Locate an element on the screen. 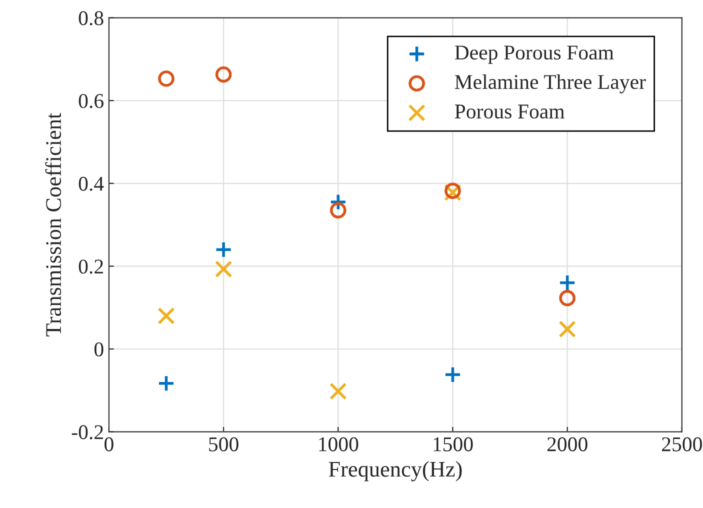 Image resolution: width=703 pixels, height=508 pixels. y-tick-label: 0.2 is located at coordinates (90, 267).